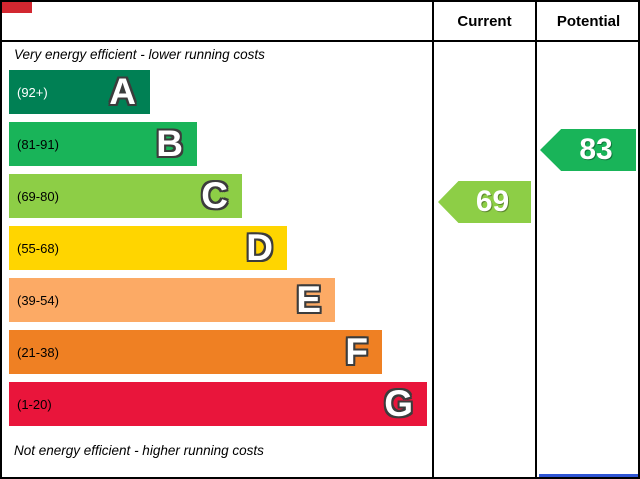  What do you see at coordinates (308, 299) in the screenshot?
I see `band-letter: E` at bounding box center [308, 299].